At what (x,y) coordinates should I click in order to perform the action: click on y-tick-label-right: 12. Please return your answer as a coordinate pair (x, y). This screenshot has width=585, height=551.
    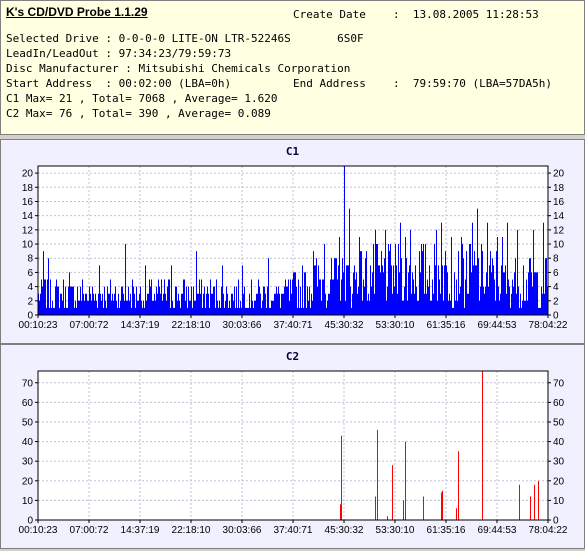
    Looking at the image, I should click on (559, 230).